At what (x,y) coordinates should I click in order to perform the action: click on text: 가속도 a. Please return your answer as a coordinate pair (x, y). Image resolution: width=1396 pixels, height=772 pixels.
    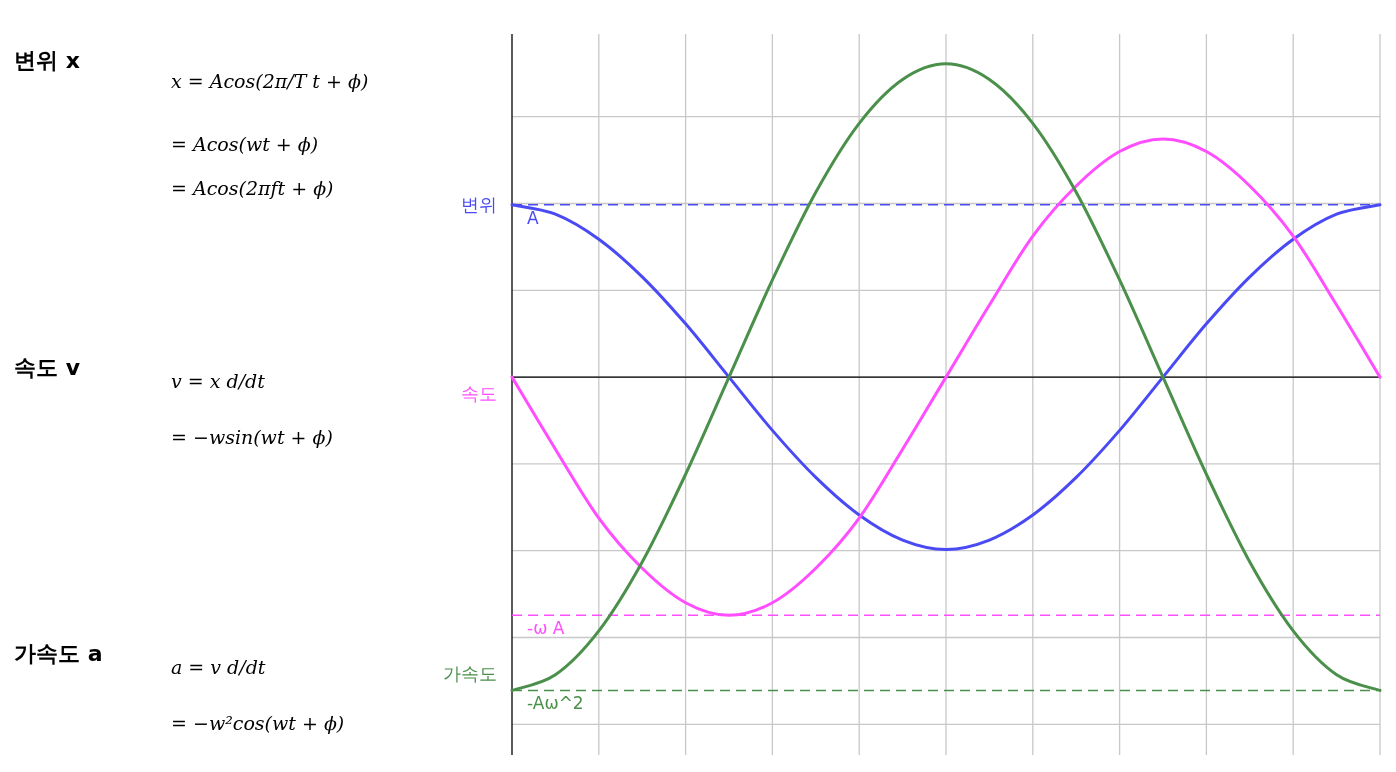
    Looking at the image, I should click on (58, 653).